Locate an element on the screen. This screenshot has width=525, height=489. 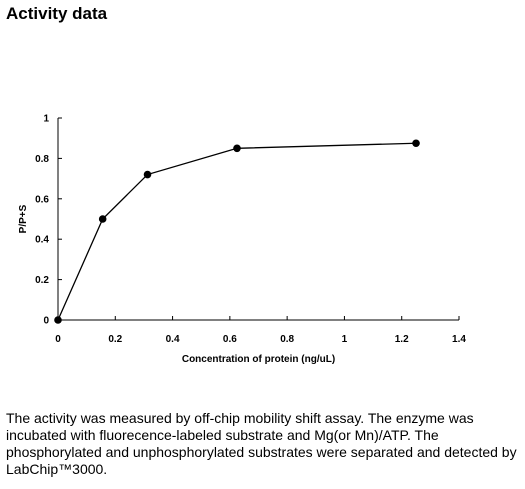
x-tick-label: 0.6 is located at coordinates (230, 339).